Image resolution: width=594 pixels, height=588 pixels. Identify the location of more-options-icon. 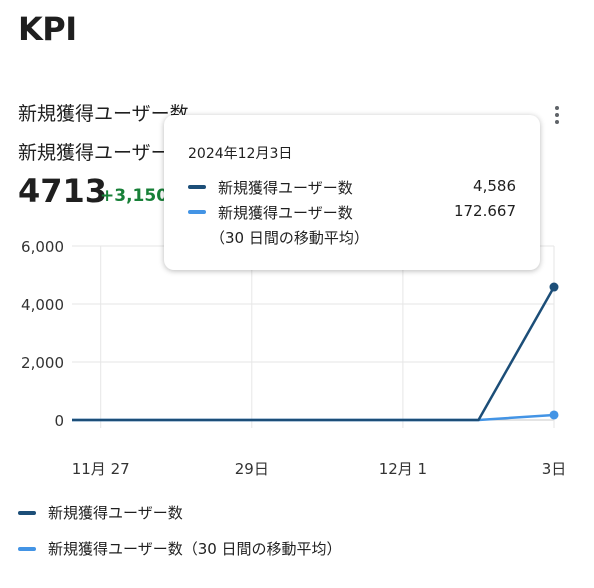
(557, 117).